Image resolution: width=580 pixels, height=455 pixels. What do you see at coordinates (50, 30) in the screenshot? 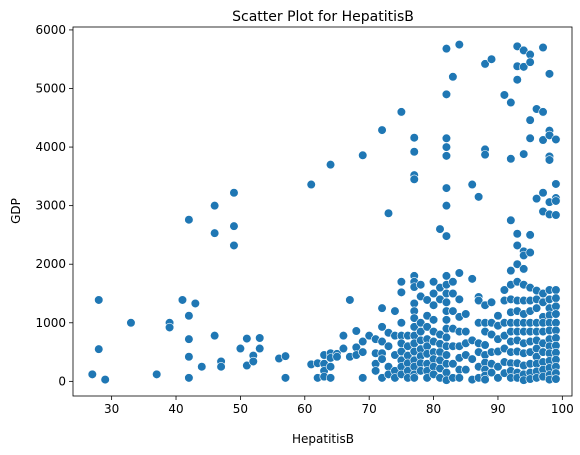
I see `y-tick-label: 6000` at bounding box center [50, 30].